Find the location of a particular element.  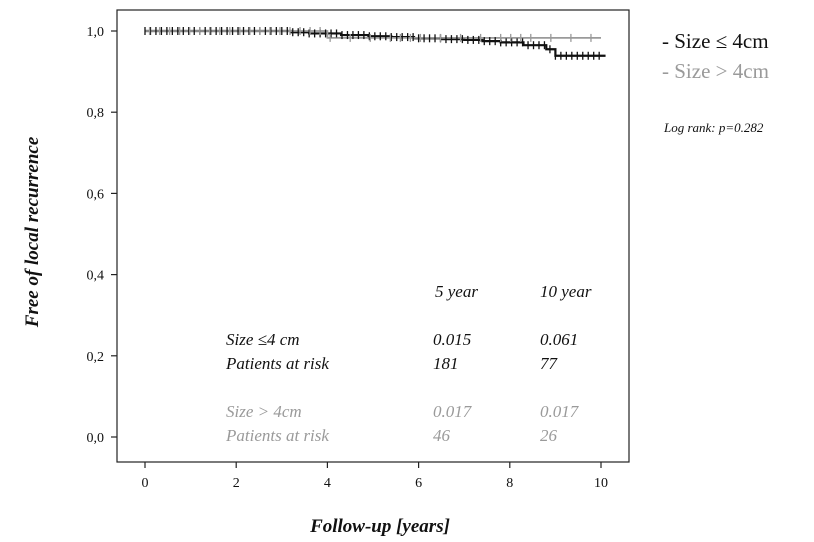

legend-item-size-gt-4cm: - Size > 4cm is located at coordinates (715, 71).